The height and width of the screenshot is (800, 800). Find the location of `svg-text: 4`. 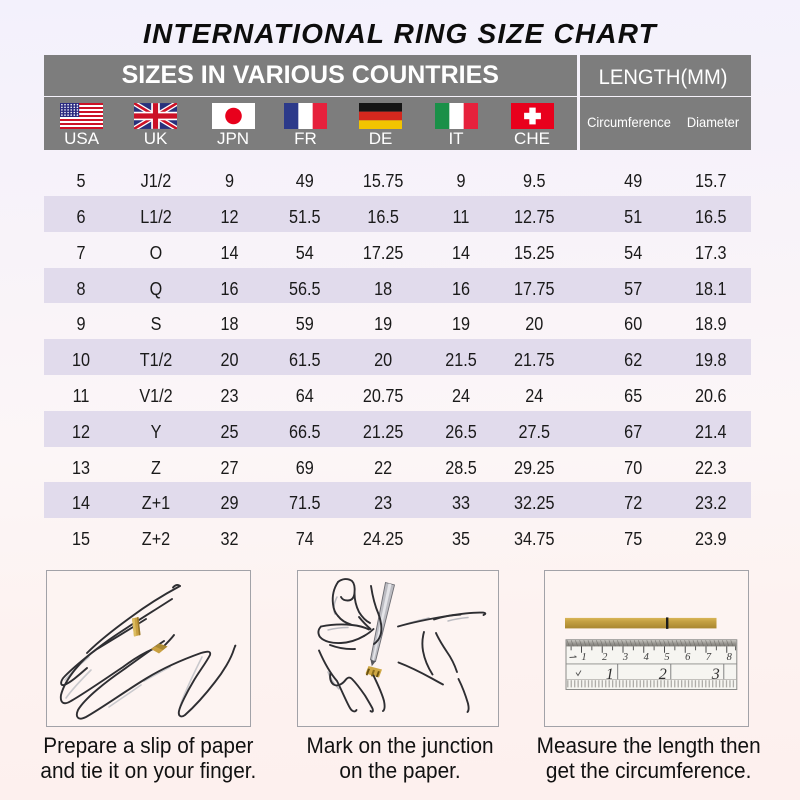

svg-text: 4 is located at coordinates (646, 657).